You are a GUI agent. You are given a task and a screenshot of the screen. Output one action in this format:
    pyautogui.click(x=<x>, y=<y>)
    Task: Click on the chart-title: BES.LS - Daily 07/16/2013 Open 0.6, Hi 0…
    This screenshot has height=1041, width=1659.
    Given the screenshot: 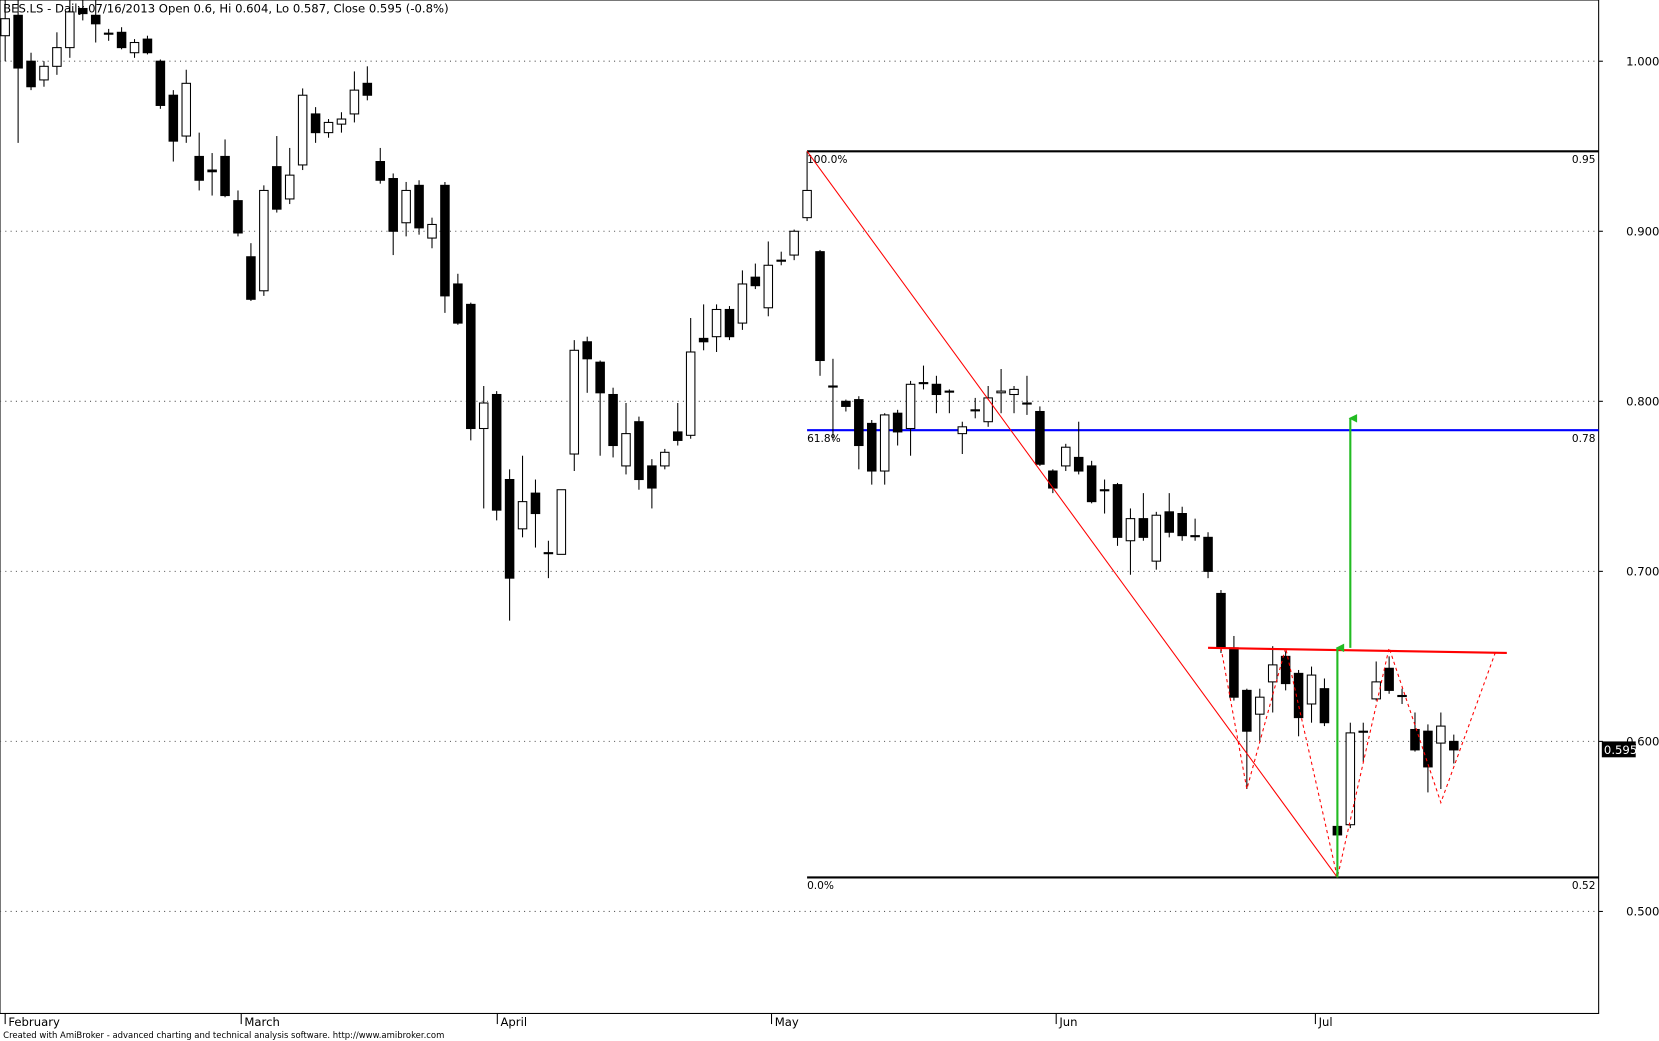 What is the action you would take?
    pyautogui.click(x=225, y=9)
    